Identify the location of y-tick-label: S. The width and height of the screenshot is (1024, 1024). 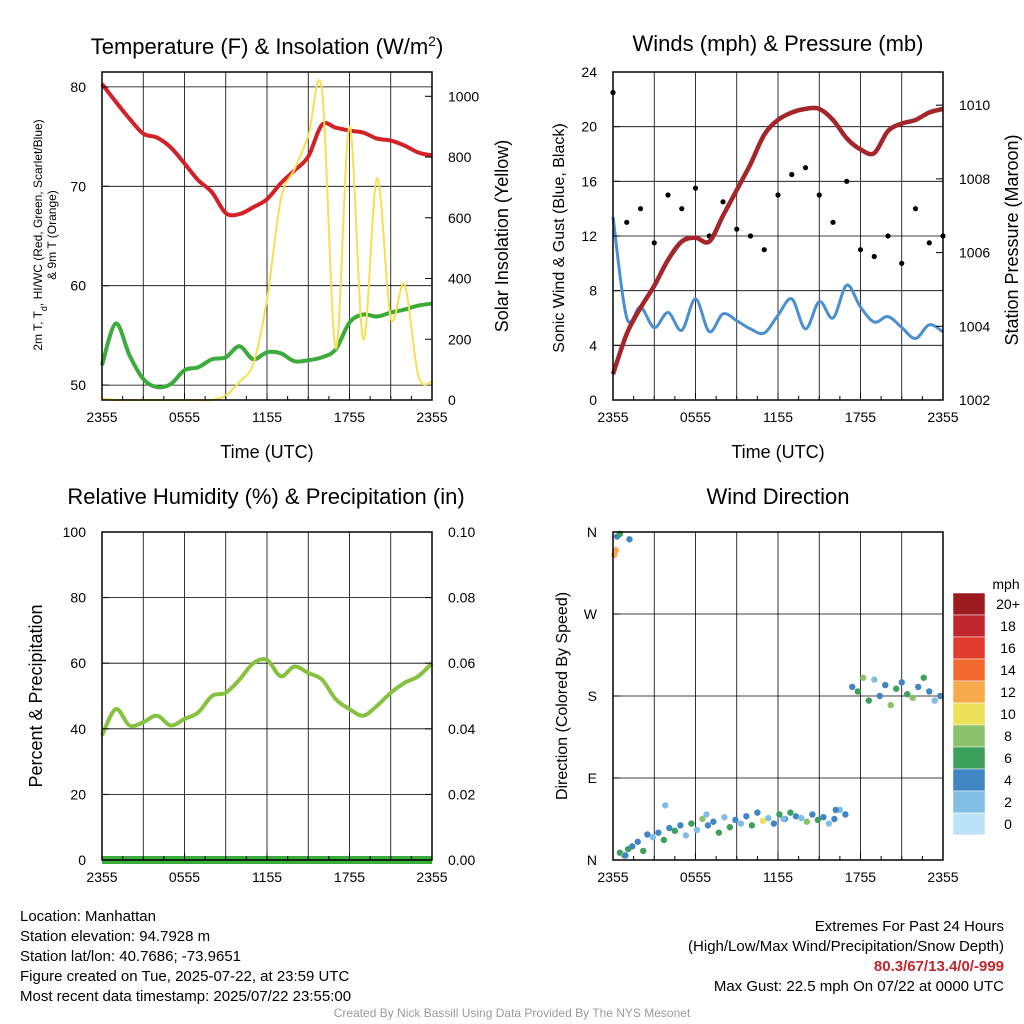
(592, 696).